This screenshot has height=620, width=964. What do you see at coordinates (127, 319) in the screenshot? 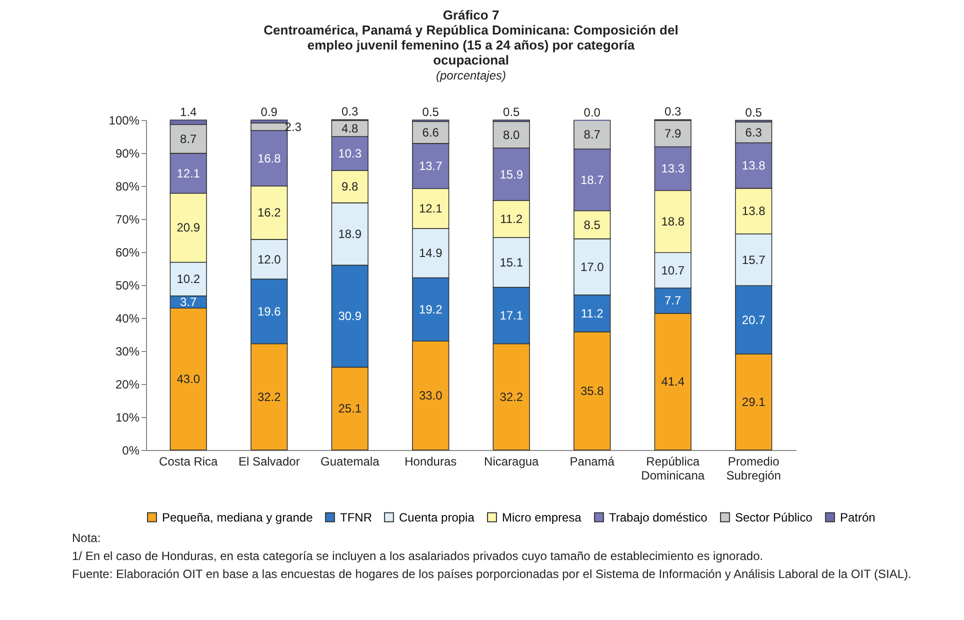
I see `y-tick-label: 40%` at bounding box center [127, 319].